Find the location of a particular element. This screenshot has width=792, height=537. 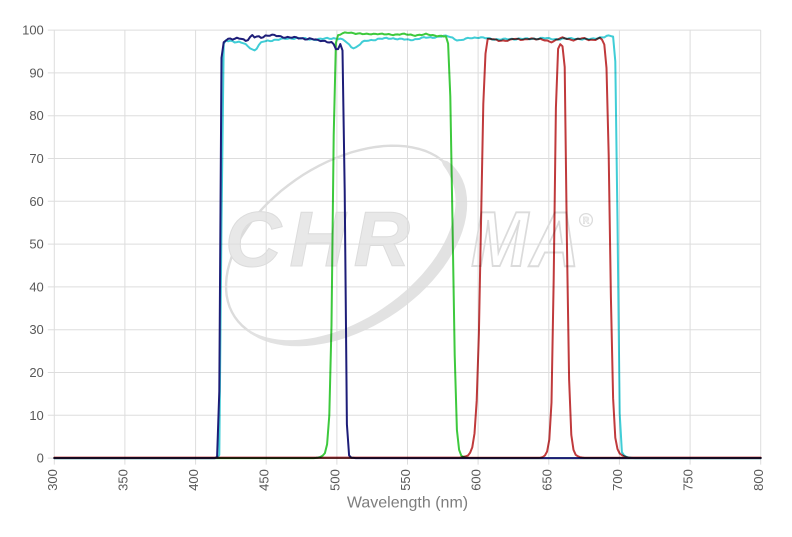

svg-text: 400 is located at coordinates (193, 480).